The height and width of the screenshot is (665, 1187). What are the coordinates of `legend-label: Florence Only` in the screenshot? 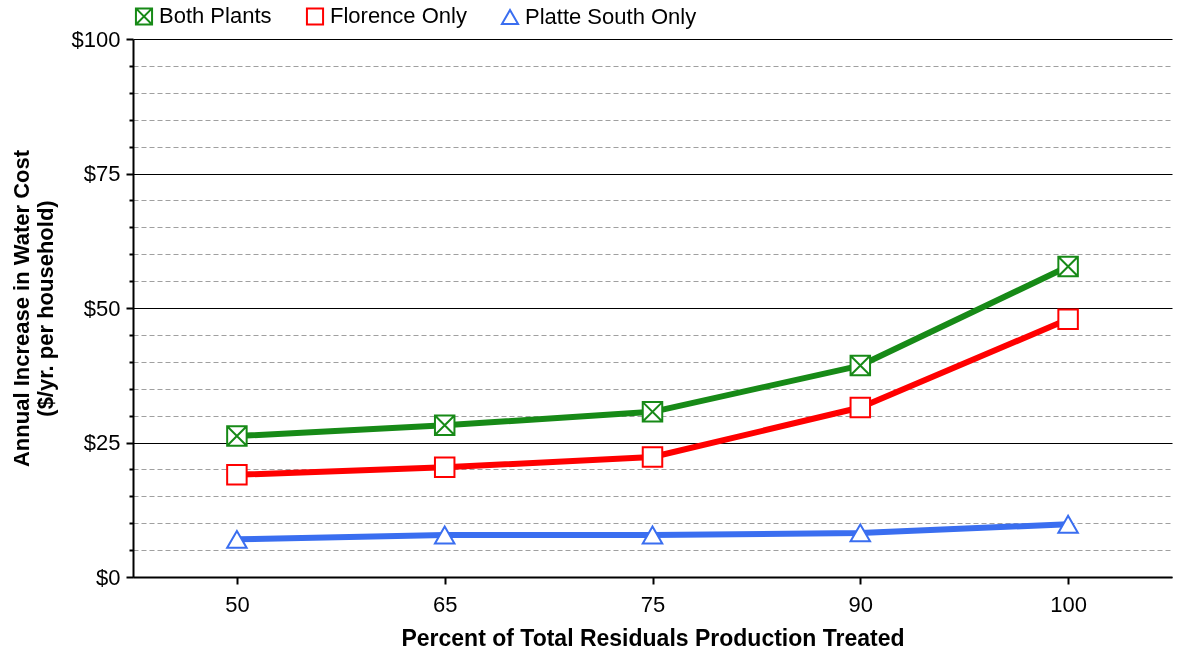 It's located at (398, 16).